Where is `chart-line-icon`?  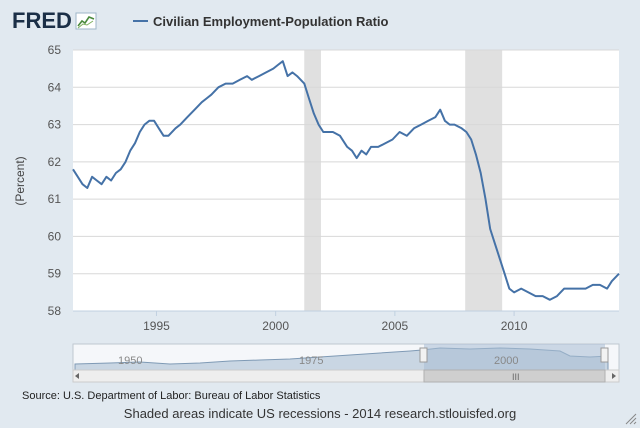
chart-line-icon is located at coordinates (86, 21).